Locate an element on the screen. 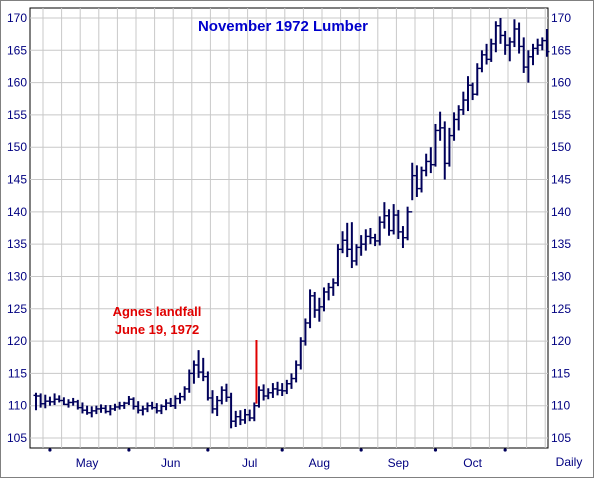 The width and height of the screenshot is (594, 478). y-tick-label-left: 165 is located at coordinates (17, 50).